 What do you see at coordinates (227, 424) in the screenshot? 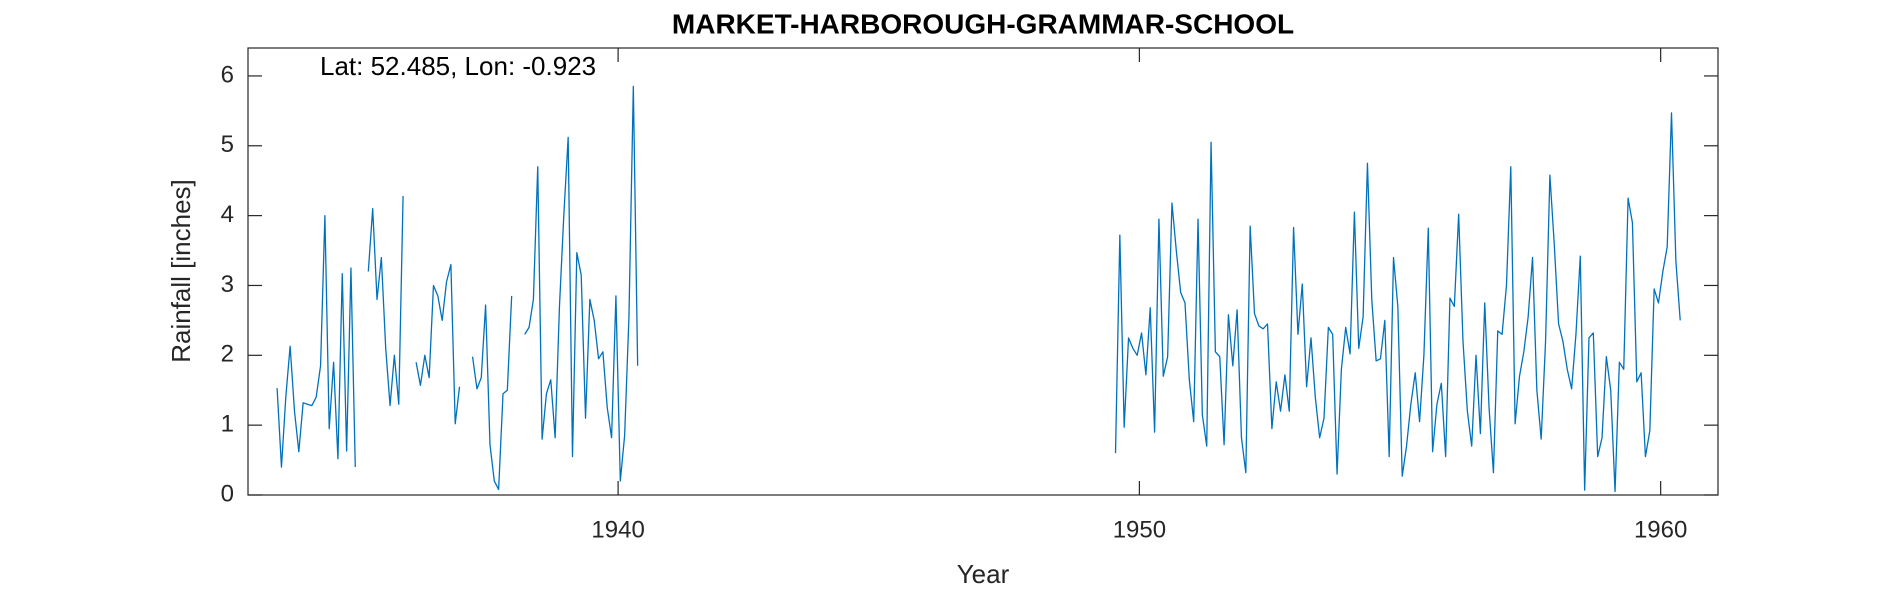
I see `y-tick-label: 1` at bounding box center [227, 424].